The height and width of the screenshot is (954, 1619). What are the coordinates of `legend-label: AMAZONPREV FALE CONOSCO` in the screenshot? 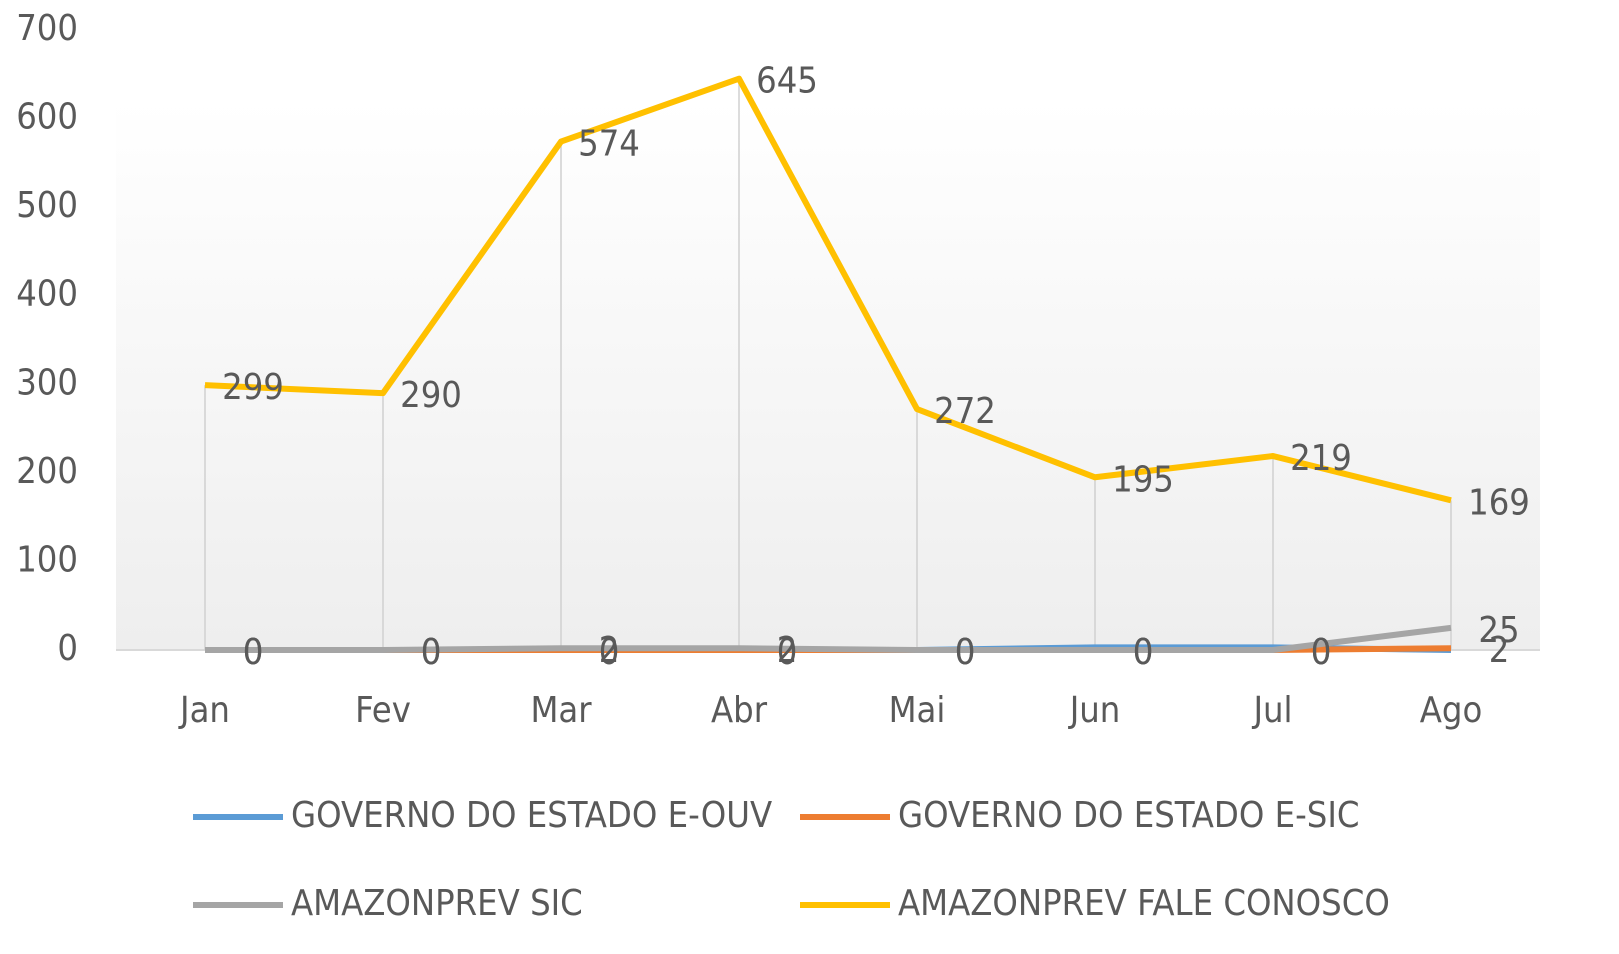 It's located at (1144, 903).